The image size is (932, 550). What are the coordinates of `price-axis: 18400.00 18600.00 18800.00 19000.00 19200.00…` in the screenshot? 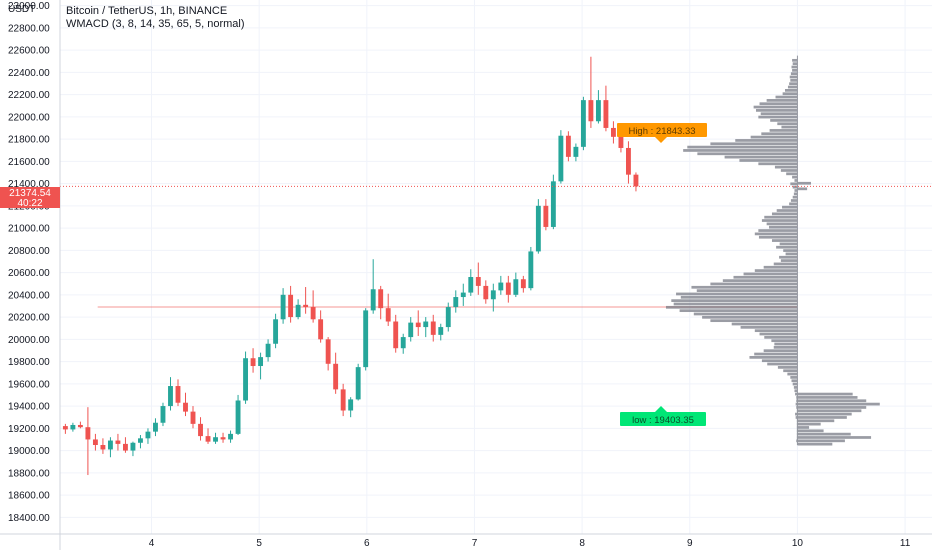 It's located at (34, 275).